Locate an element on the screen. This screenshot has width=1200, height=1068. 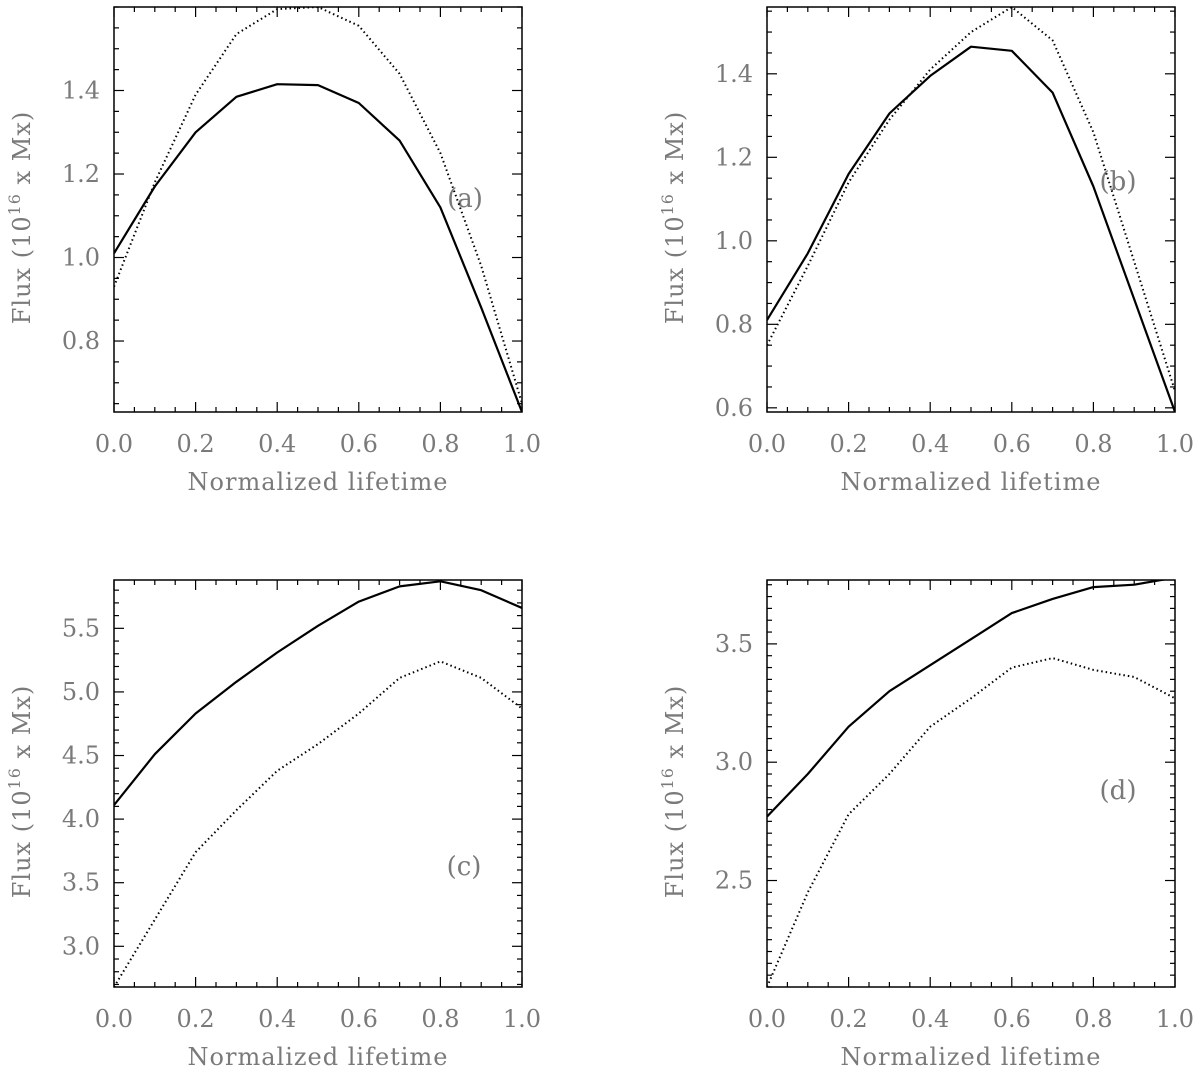
y-tick-label: 4.0 is located at coordinates (81, 819).